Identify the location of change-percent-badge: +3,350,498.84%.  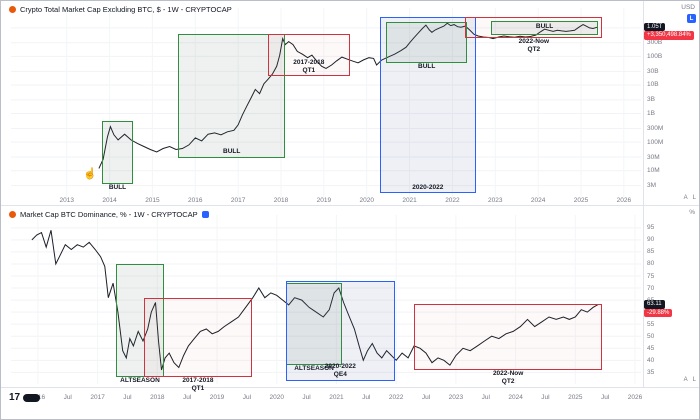
(669, 35).